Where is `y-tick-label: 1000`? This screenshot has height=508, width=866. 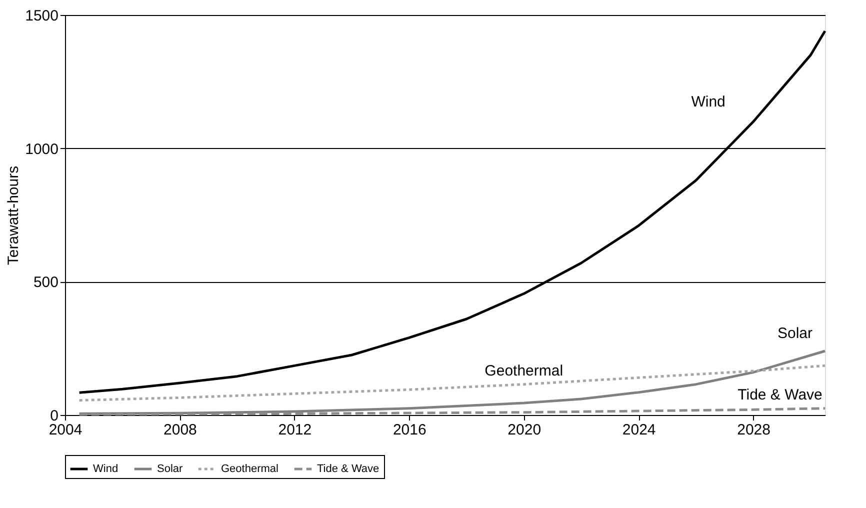
y-tick-label: 1000 is located at coordinates (41, 149).